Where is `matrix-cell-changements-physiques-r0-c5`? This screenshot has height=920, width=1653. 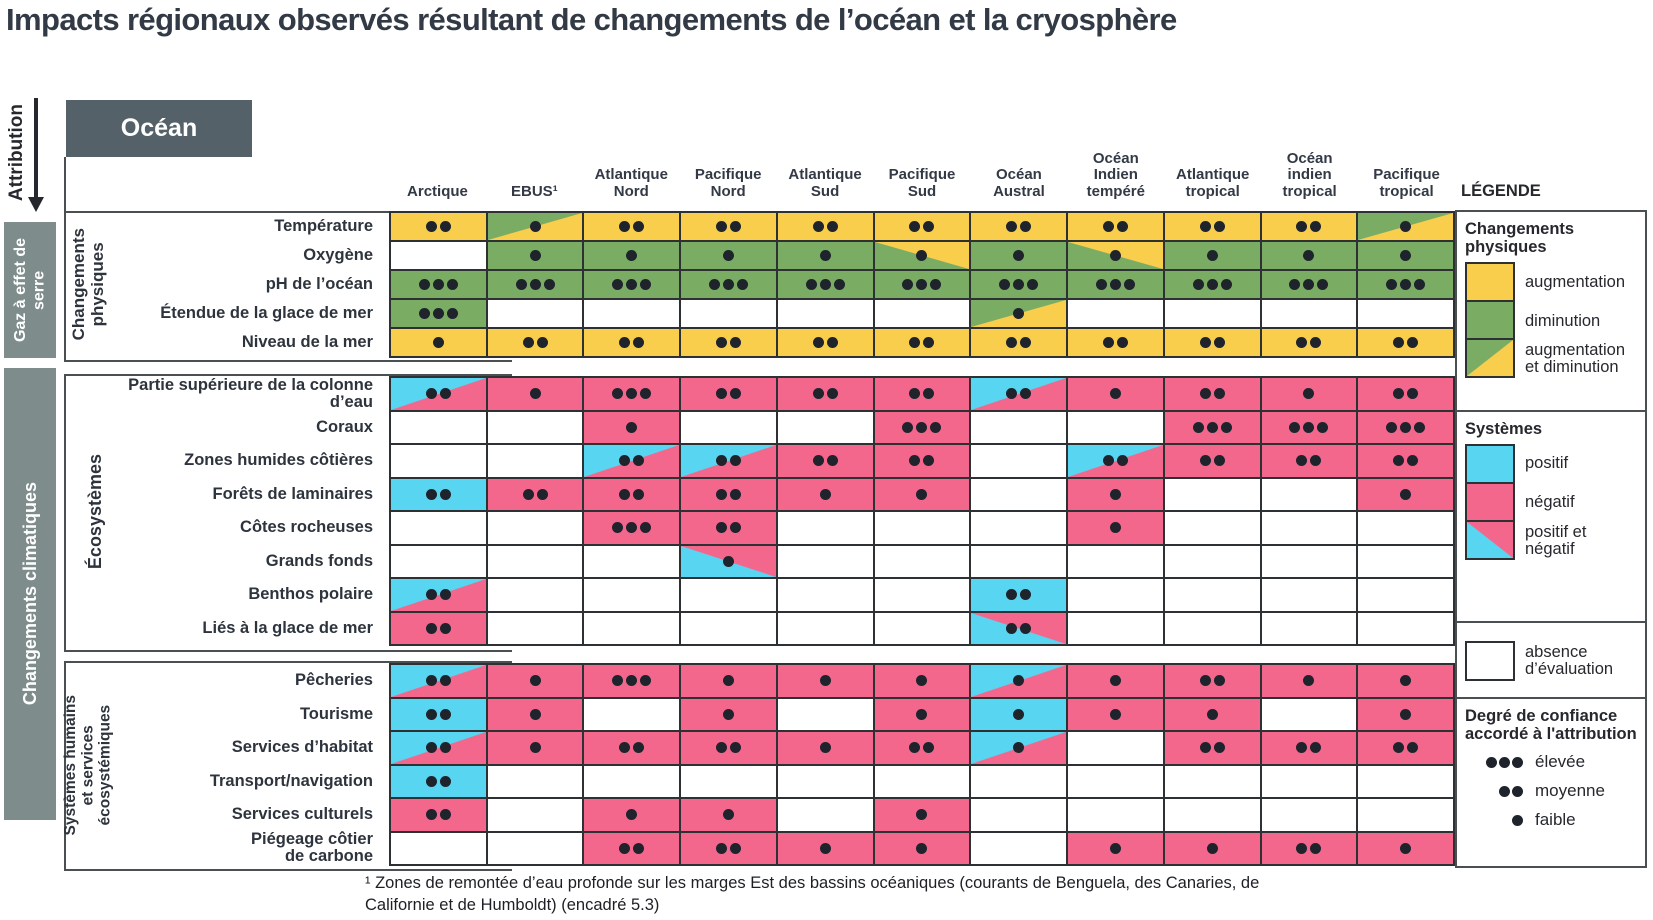
matrix-cell-changements-physiques-r0-c5 is located at coordinates (922, 226).